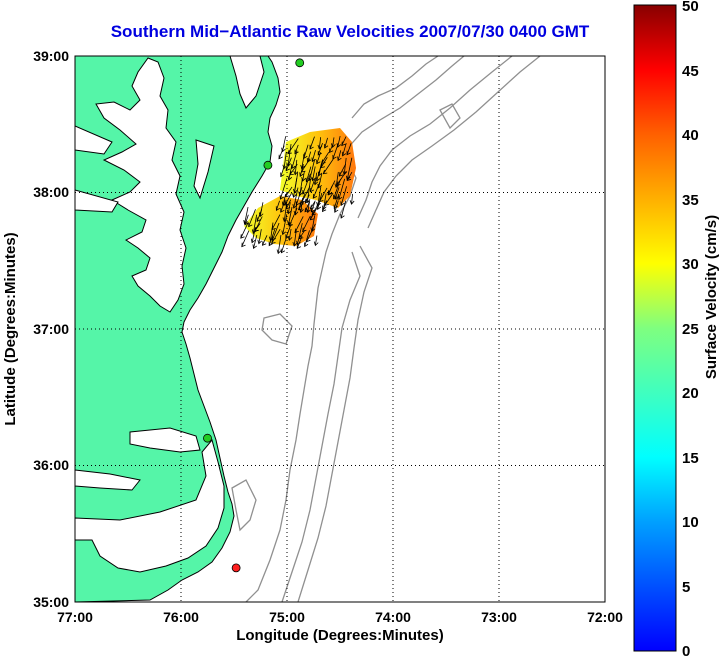 Image resolution: width=724 pixels, height=659 pixels. What do you see at coordinates (393, 617) in the screenshot?
I see `x-tick-label: 74:00` at bounding box center [393, 617].